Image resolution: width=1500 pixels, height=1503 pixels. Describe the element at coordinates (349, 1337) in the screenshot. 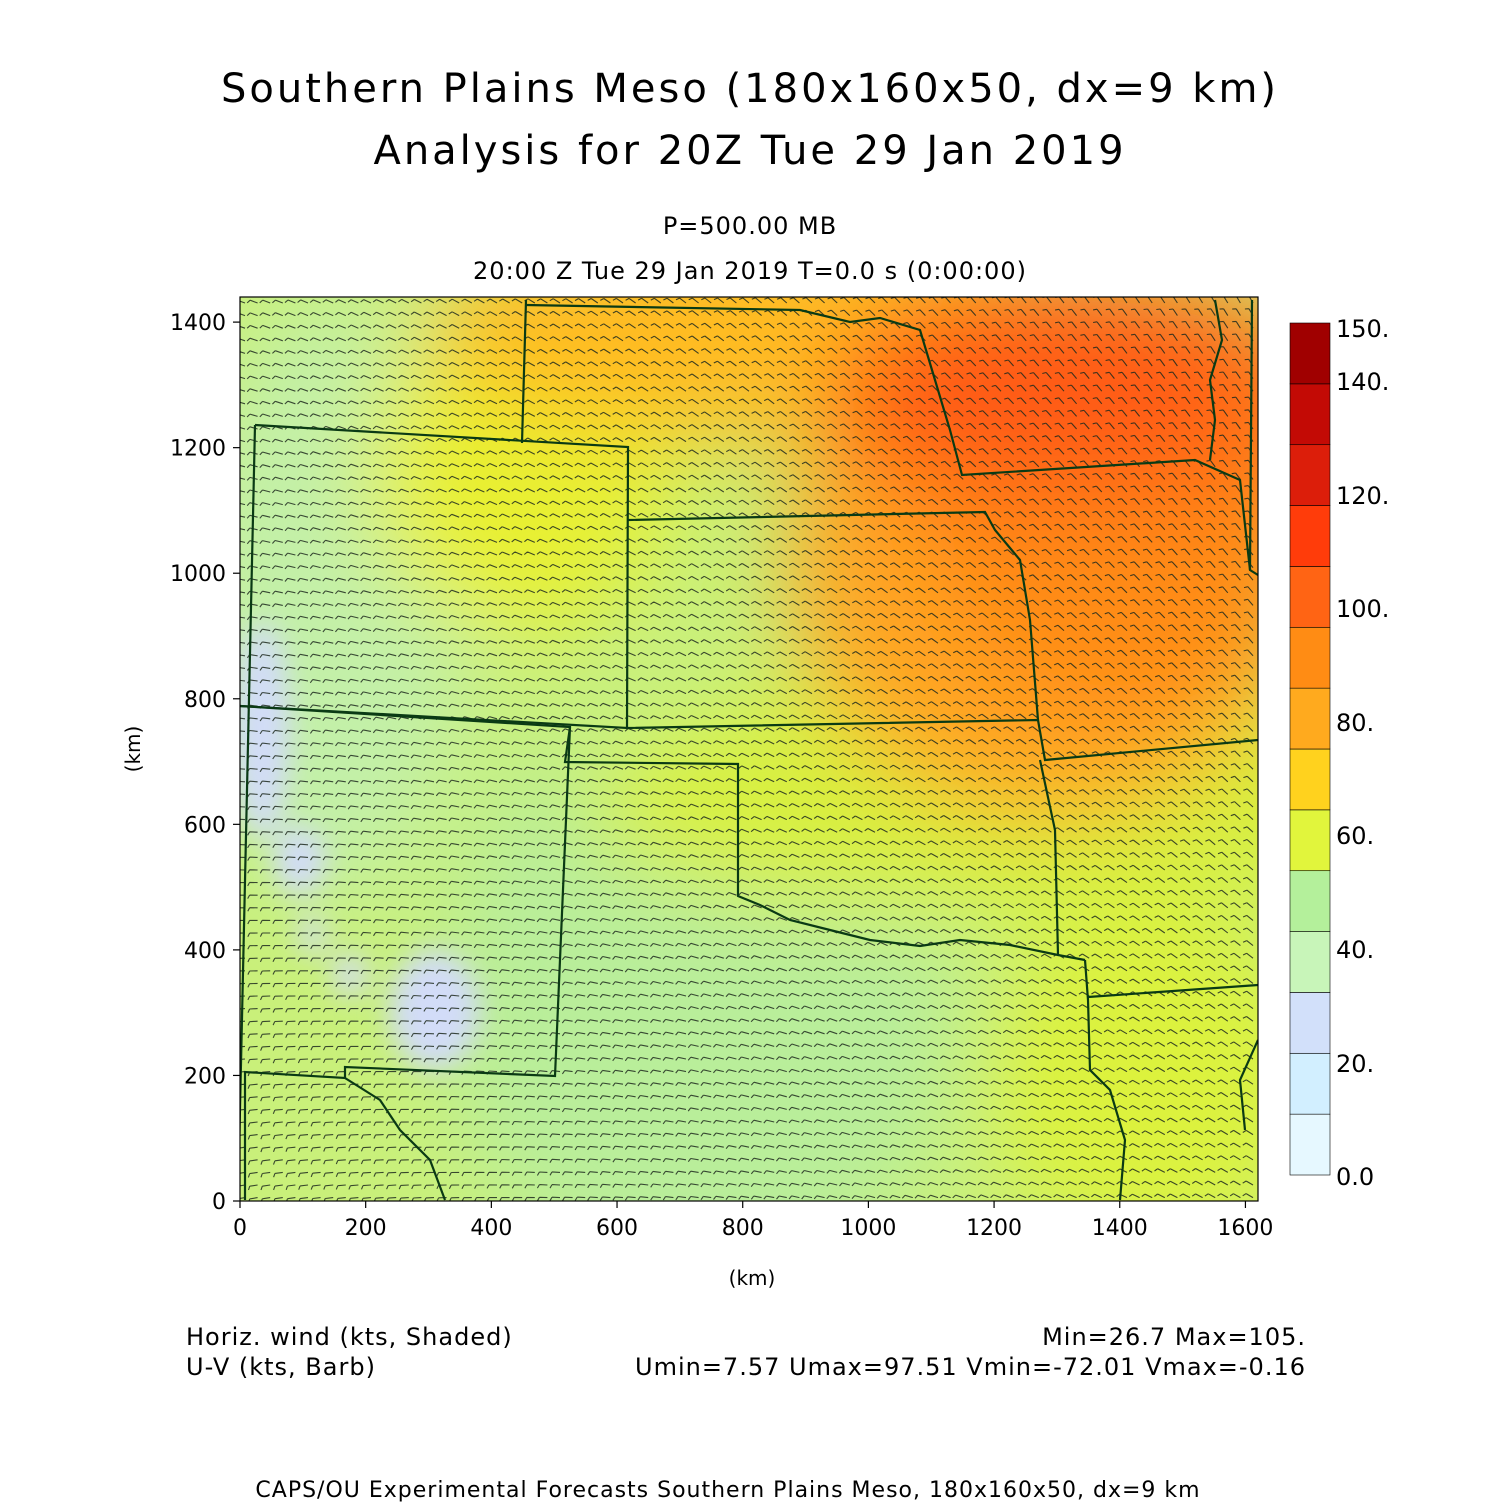

I see `legend-shaded-field: Horiz. wind (kts, Shaded)` at that location.